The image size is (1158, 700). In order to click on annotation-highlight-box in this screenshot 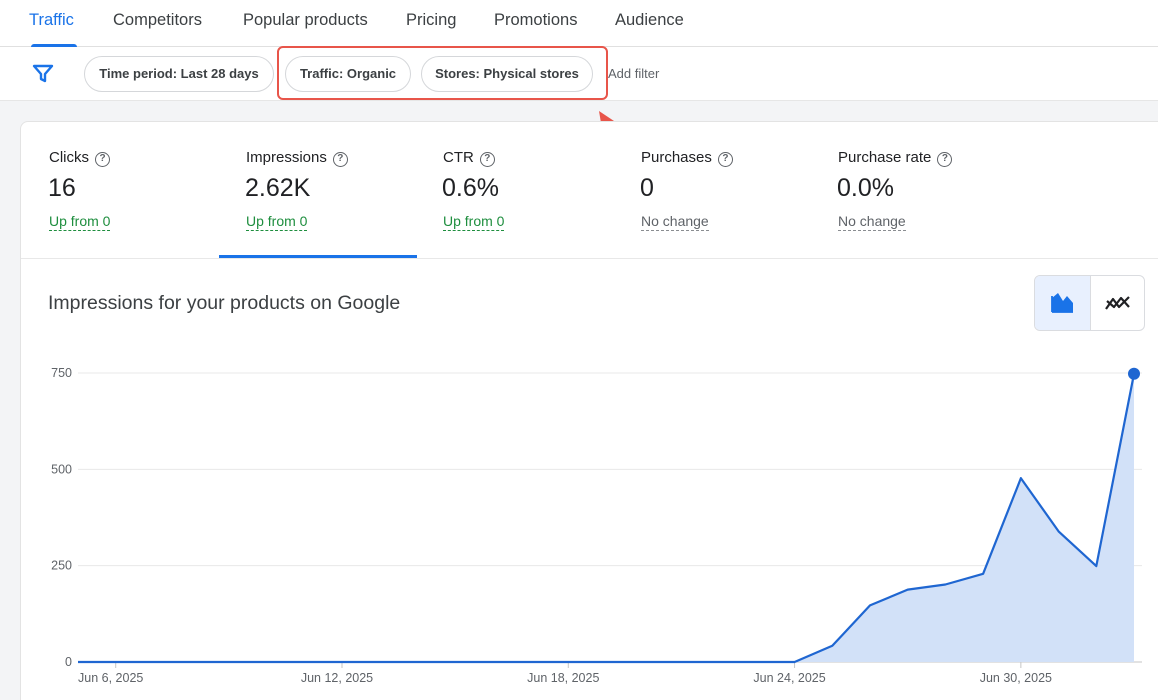, I will do `click(442, 73)`.